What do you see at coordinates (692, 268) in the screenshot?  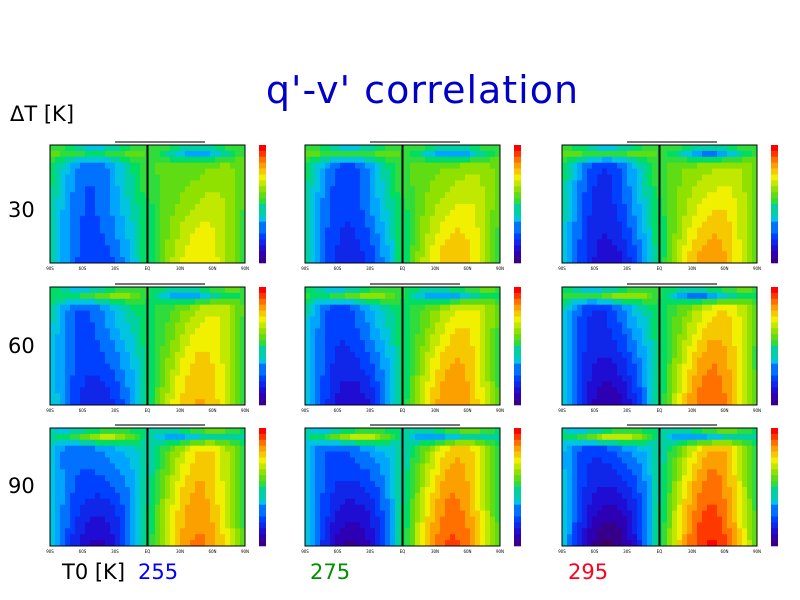 I see `x-tick-label: 30N` at bounding box center [692, 268].